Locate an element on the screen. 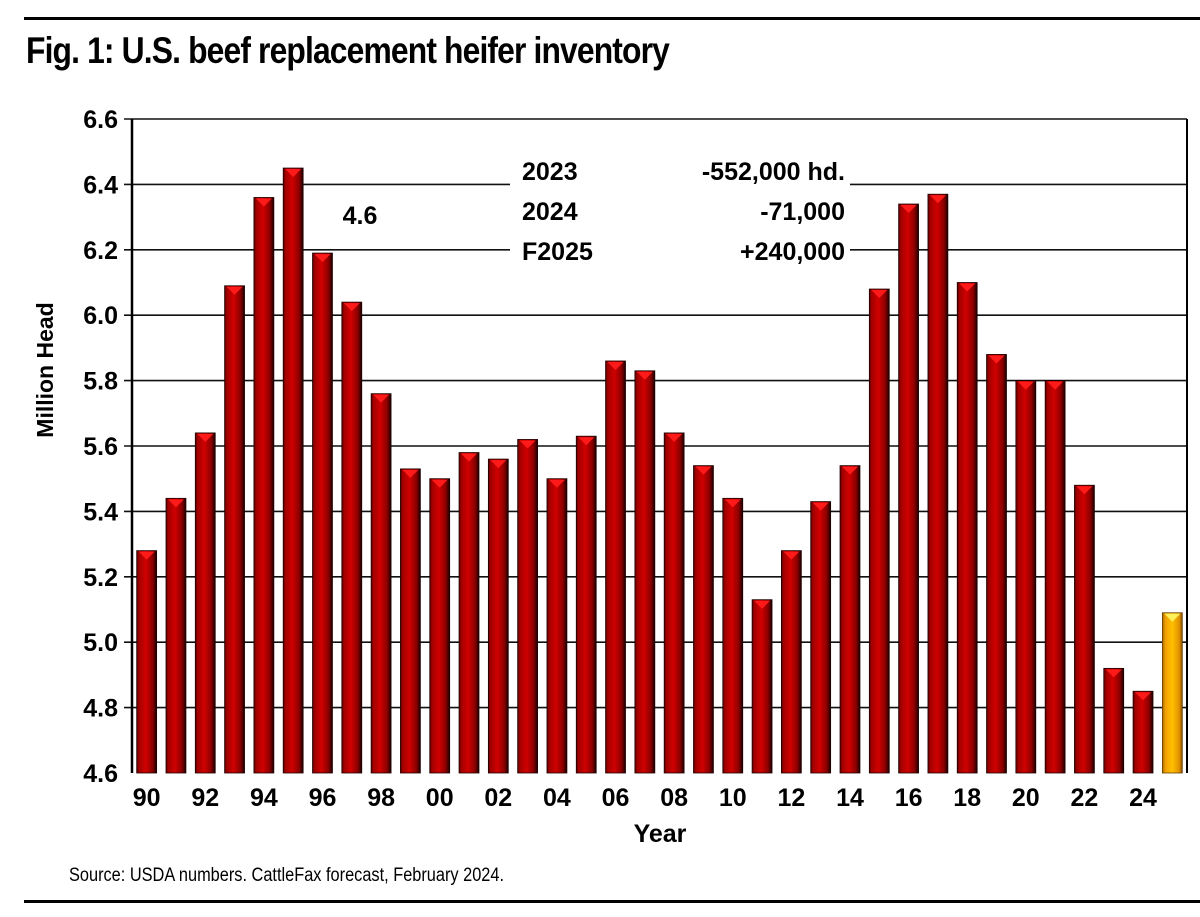 The width and height of the screenshot is (1200, 917). x-axis-title: Year is located at coordinates (660, 834).